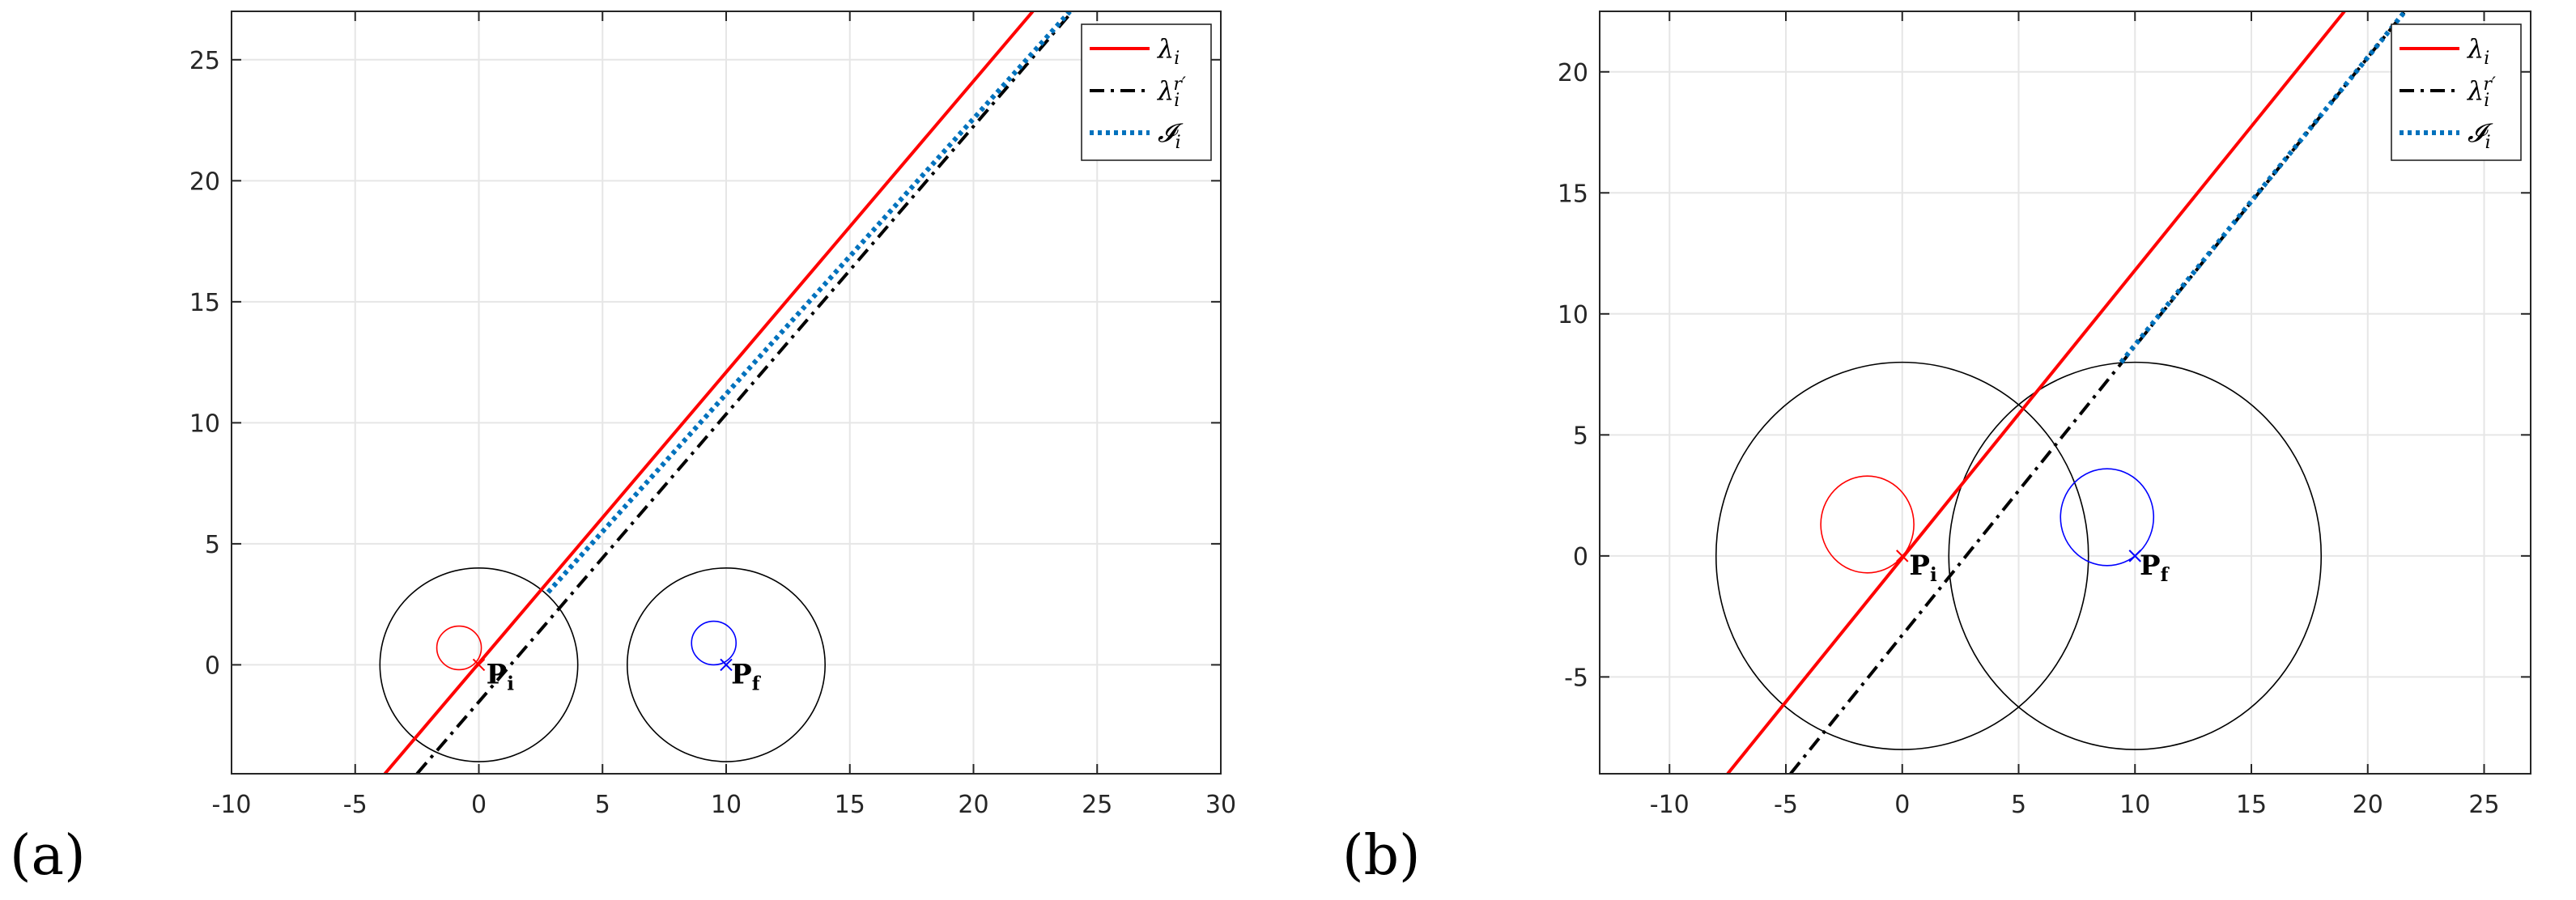 The image size is (2576, 900). What do you see at coordinates (1381, 856) in the screenshot?
I see `panel-label-b: (b)` at bounding box center [1381, 856].